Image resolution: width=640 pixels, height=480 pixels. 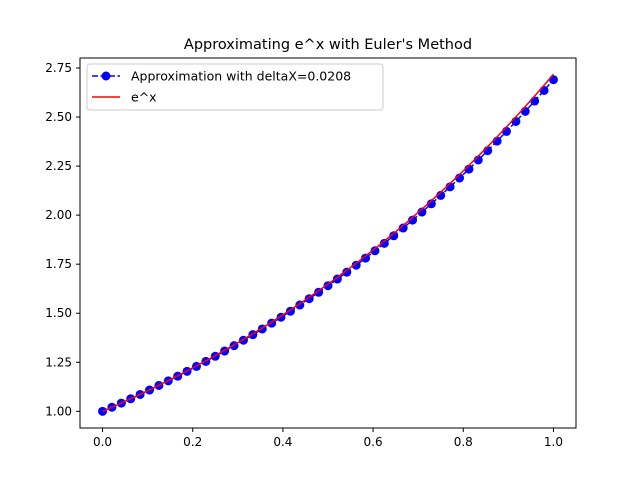 What do you see at coordinates (62, 239) in the screenshot?
I see `y-axis: 1.00 1.25 1.50 1.75 2.00 2.25 2.50 2.75` at bounding box center [62, 239].